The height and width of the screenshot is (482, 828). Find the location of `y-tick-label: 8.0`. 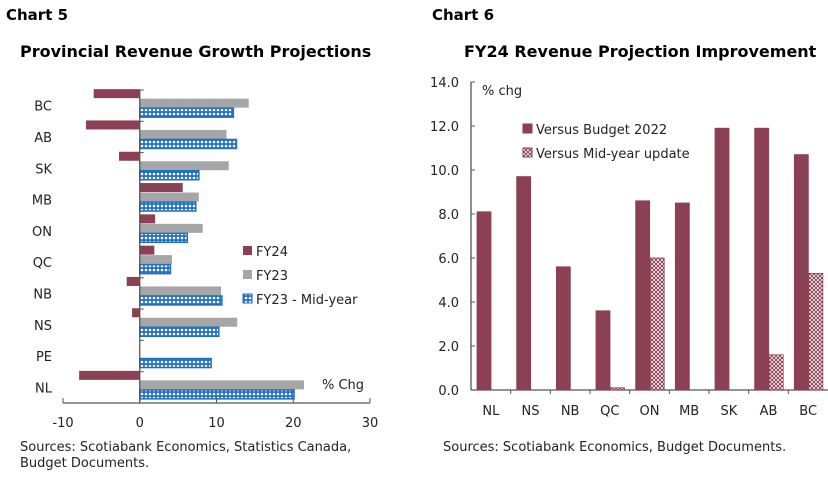

y-tick-label: 8.0 is located at coordinates (448, 215).